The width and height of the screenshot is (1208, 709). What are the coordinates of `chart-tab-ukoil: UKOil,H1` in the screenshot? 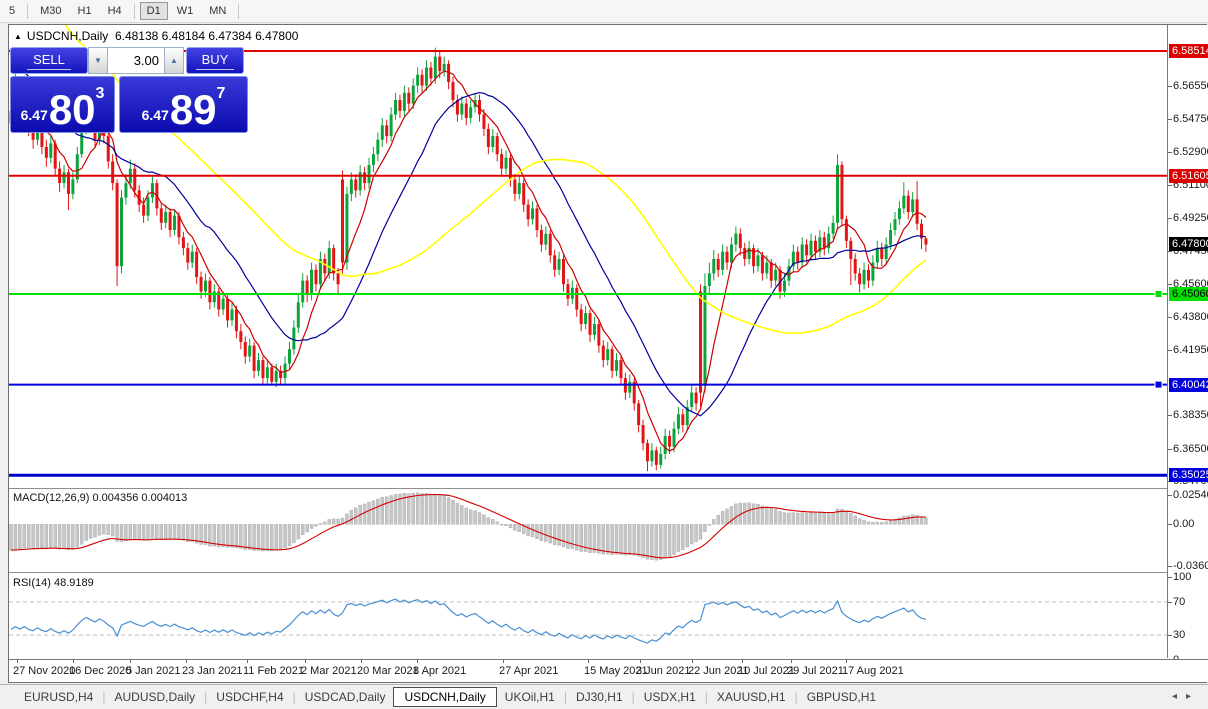 It's located at (529, 697).